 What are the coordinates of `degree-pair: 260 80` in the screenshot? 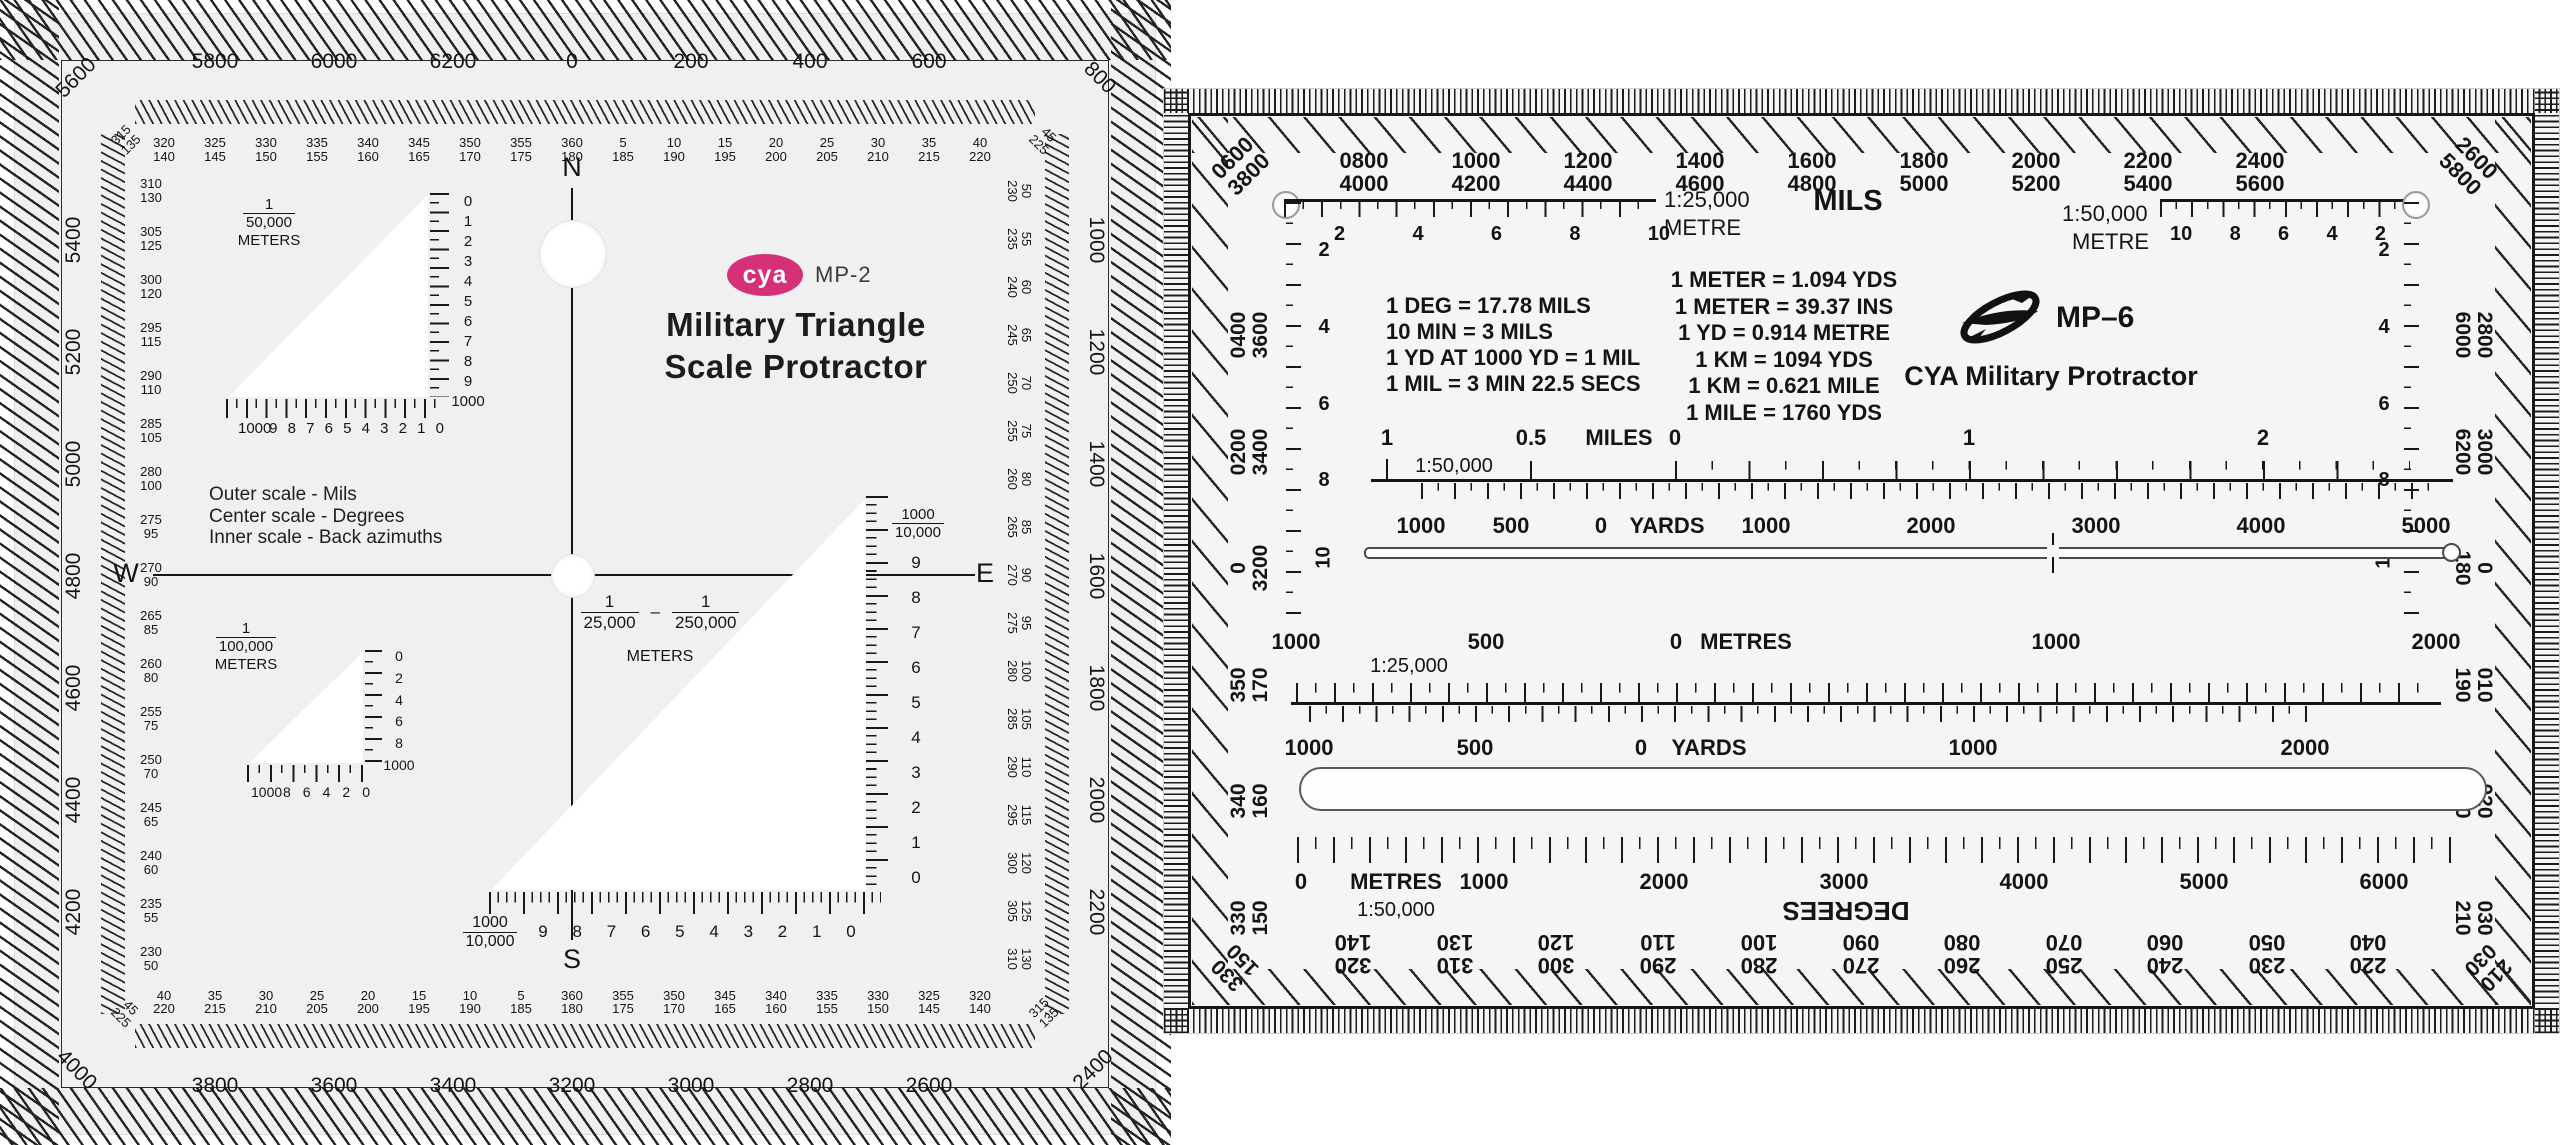 It's located at (151, 670).